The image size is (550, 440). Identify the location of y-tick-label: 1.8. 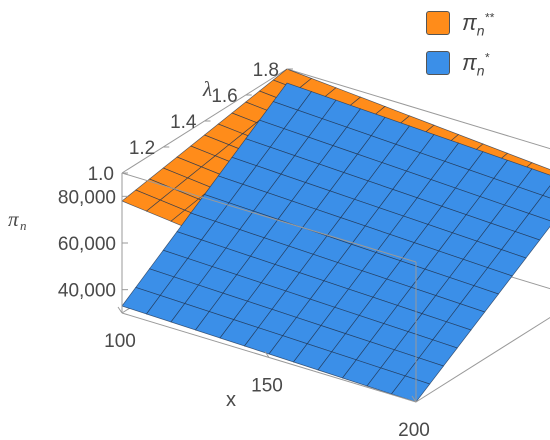
(266, 70).